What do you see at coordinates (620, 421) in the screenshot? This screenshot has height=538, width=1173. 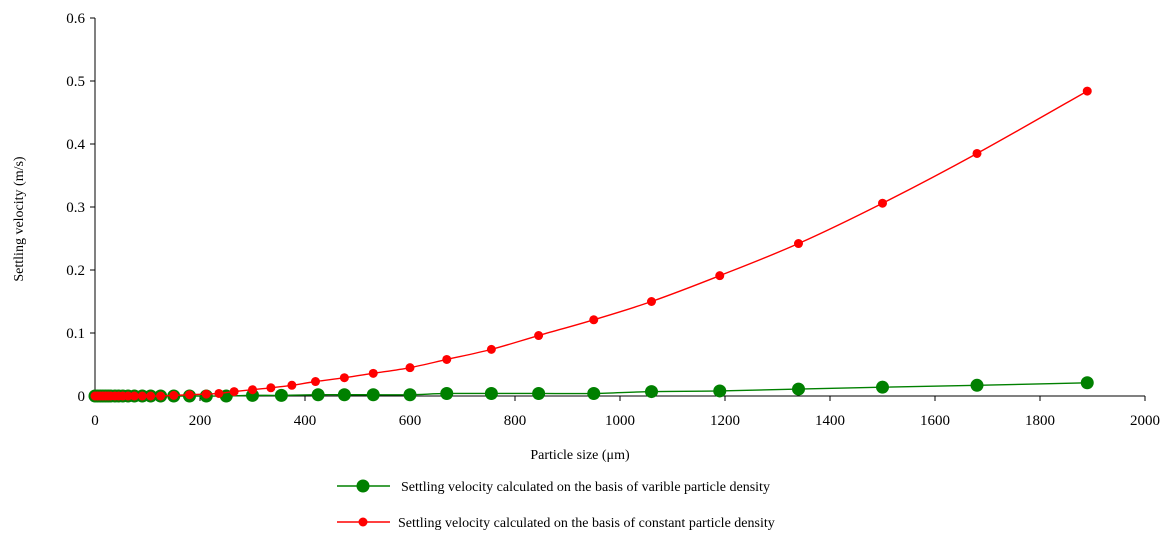 I see `x-tick-label: 1000` at bounding box center [620, 421].